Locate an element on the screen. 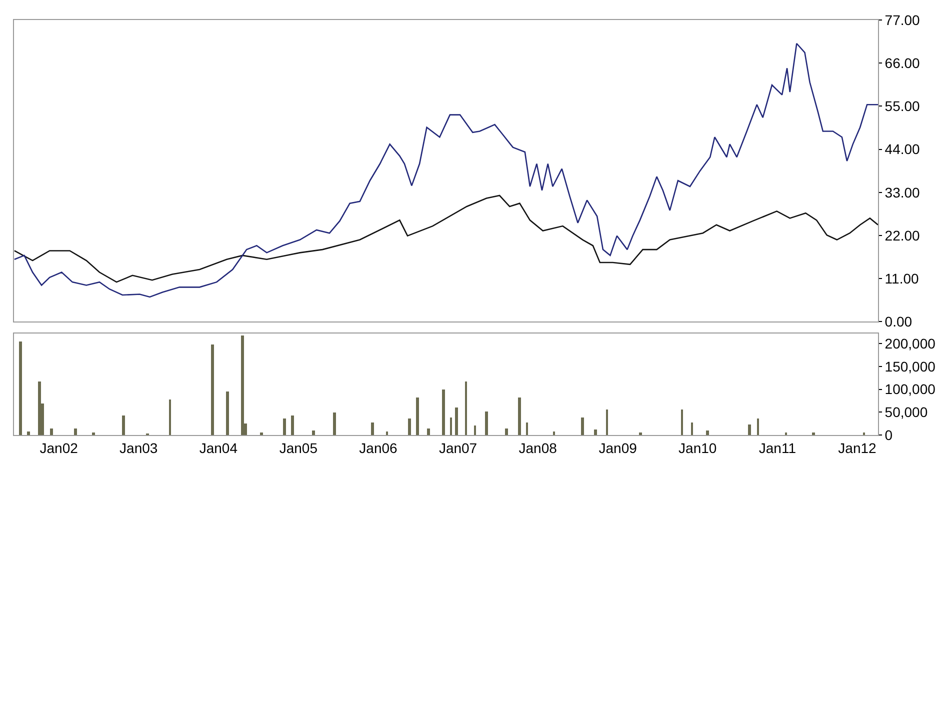  y-tick-label: 66.00 is located at coordinates (902, 62).